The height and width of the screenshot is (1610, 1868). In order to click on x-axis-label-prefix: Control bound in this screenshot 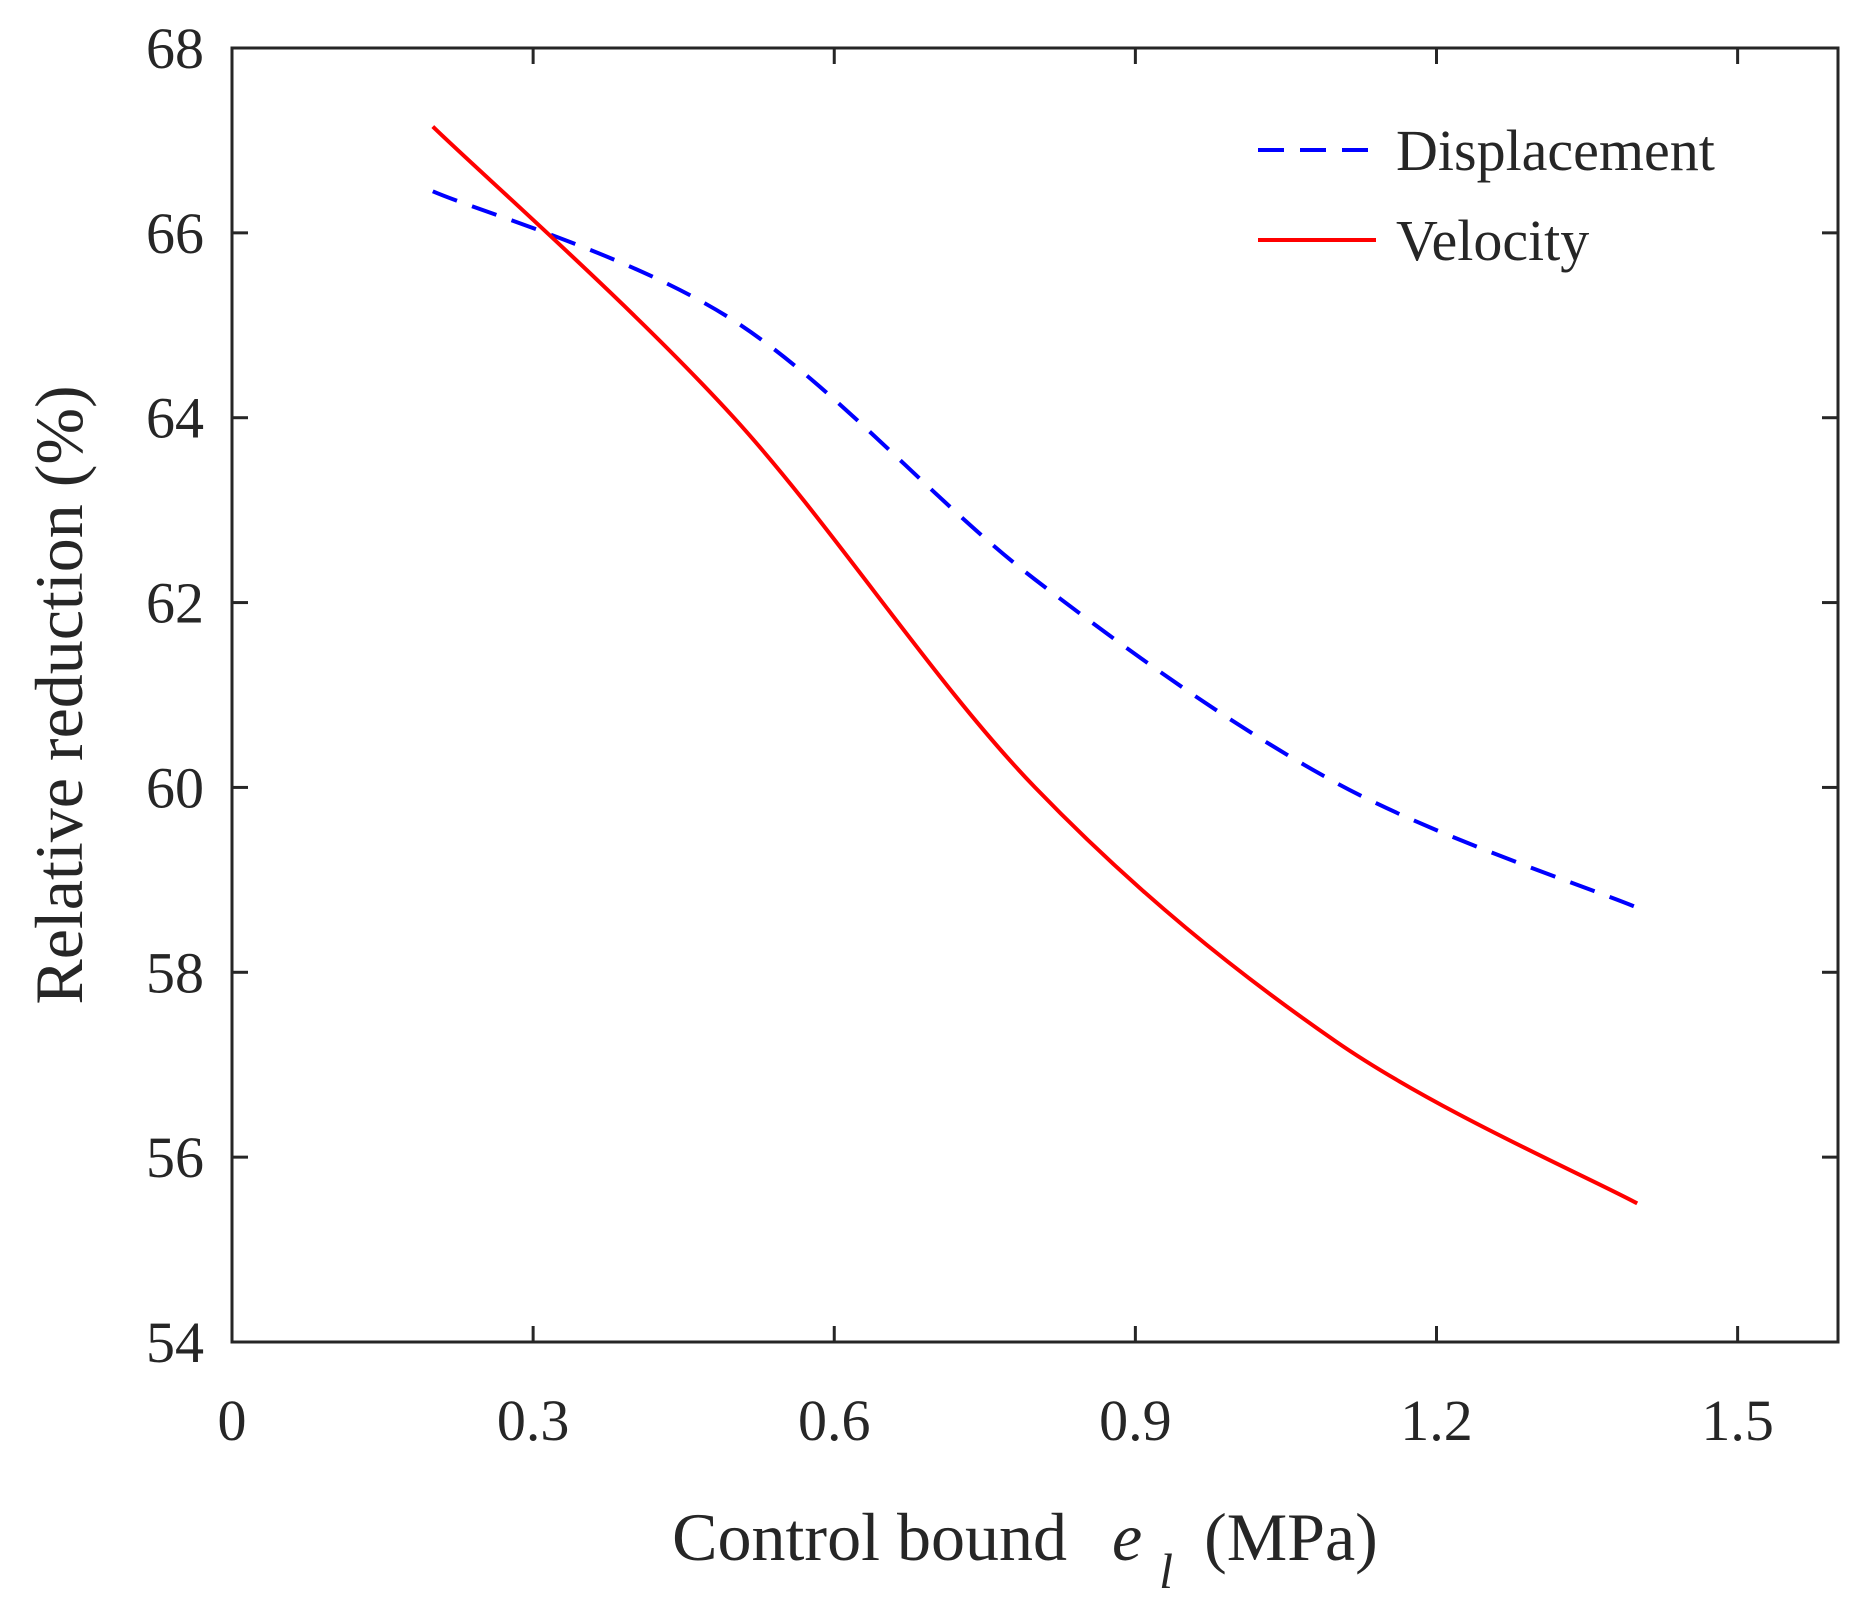, I will do `click(869, 1537)`.